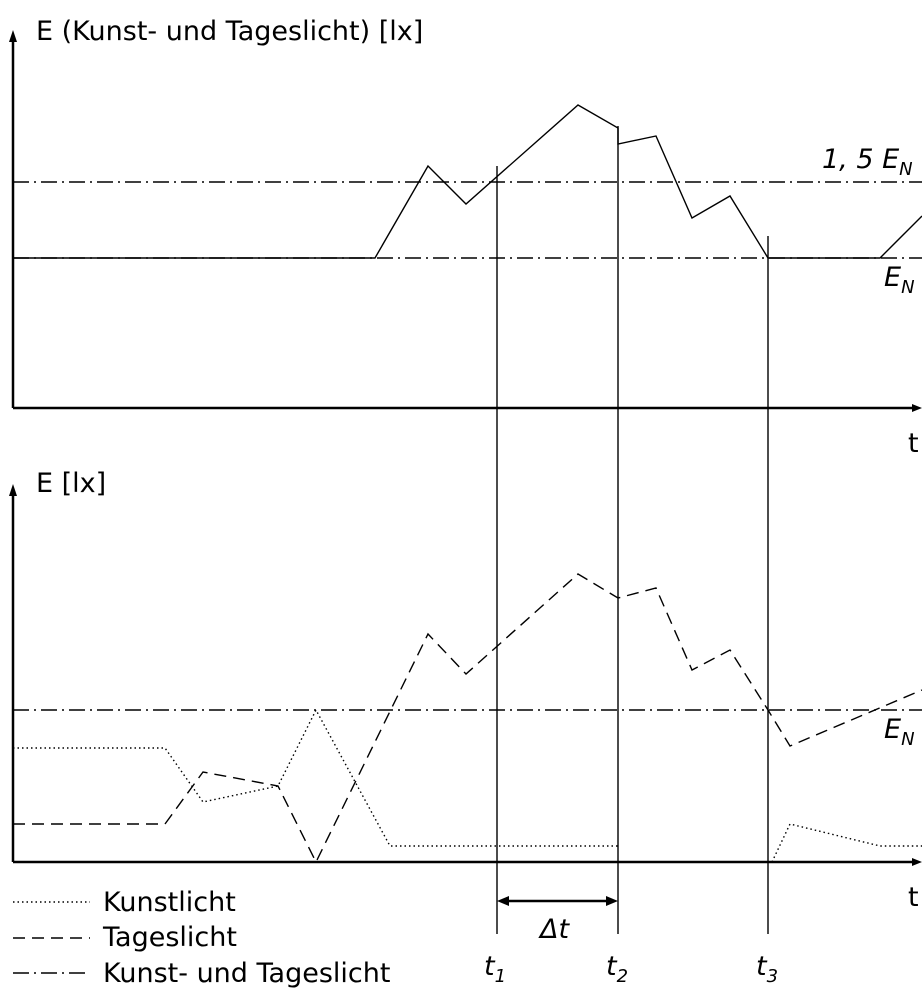 Image resolution: width=922 pixels, height=990 pixels. Describe the element at coordinates (315, 777) in the screenshot. I see `artificial-light-curve` at that location.